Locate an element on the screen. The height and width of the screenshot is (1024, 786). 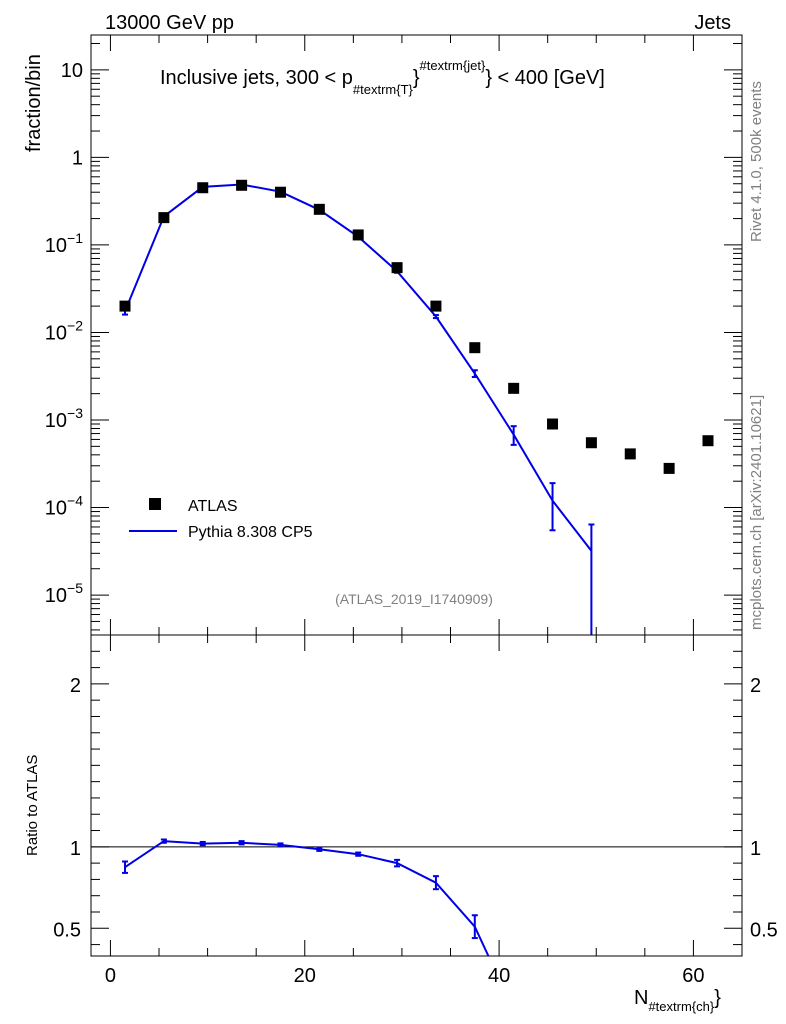
xlabel-sub: #textrm{ch} is located at coordinates (681, 1006).